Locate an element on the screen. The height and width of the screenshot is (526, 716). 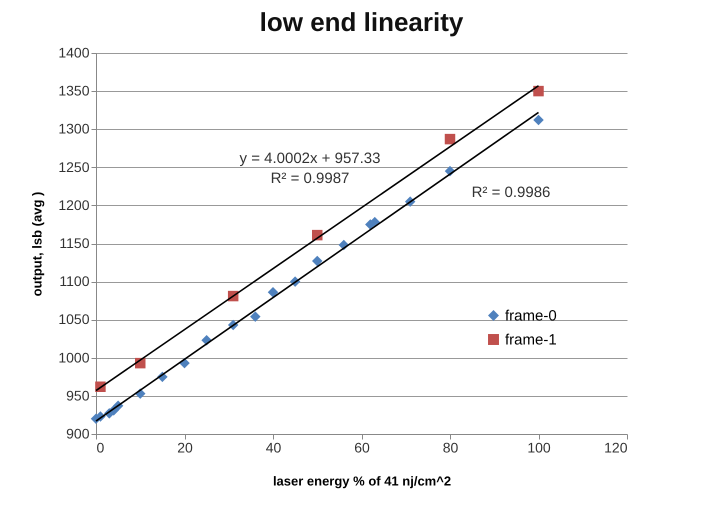
y-tick-label: 1250 is located at coordinates (74, 166).